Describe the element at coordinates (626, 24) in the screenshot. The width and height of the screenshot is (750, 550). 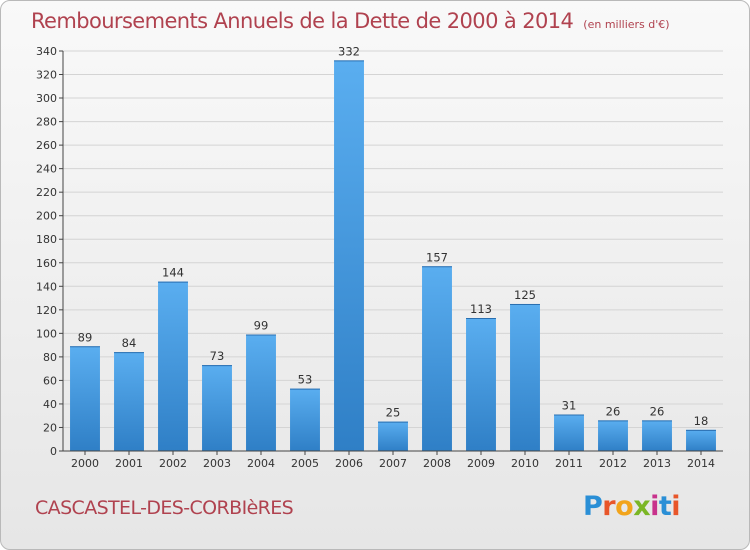
I see `unit-note: (en milliers d'€)` at that location.